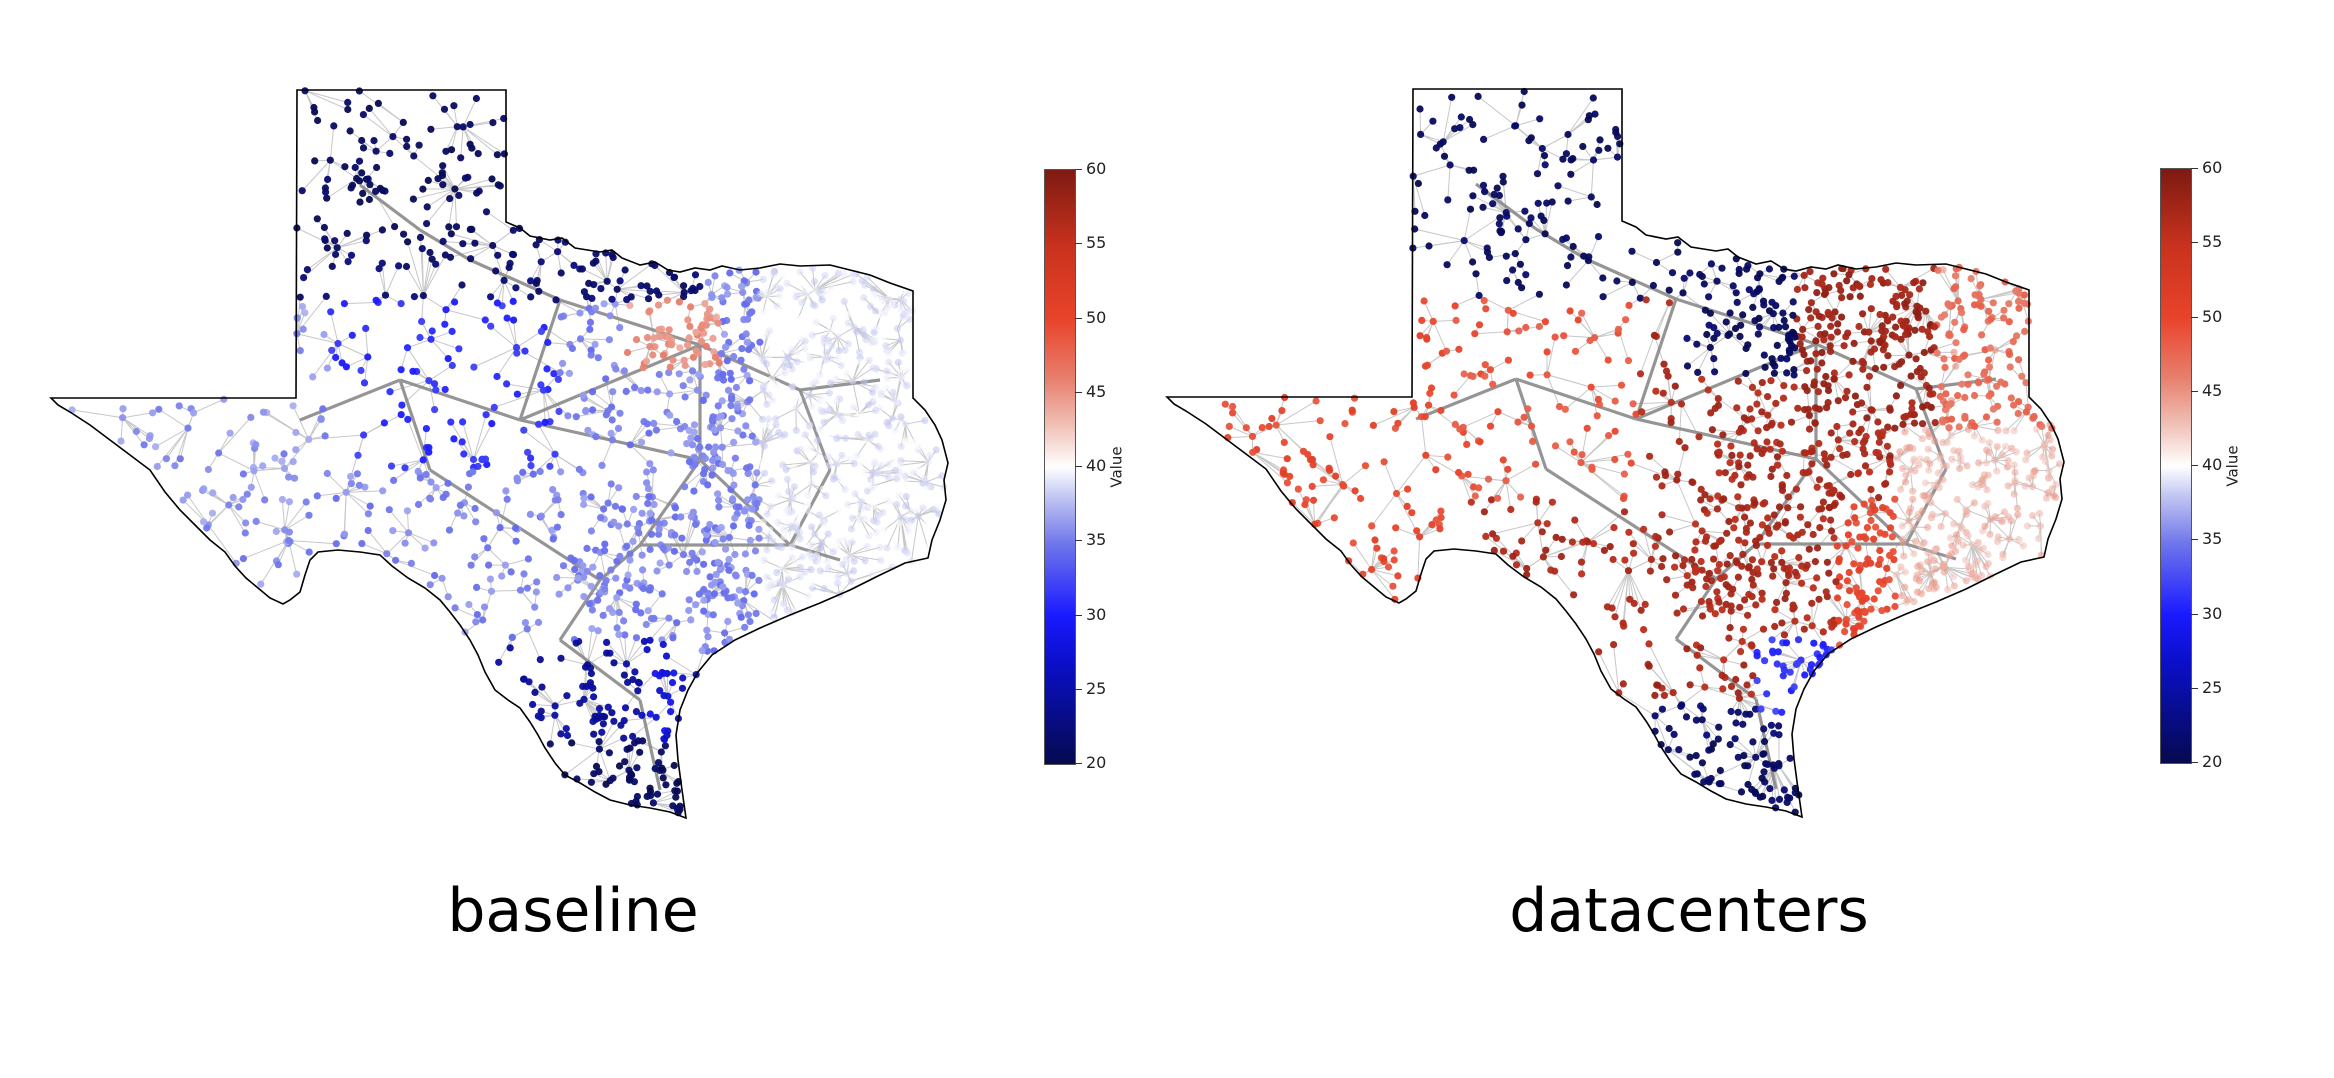 The height and width of the screenshot is (1078, 2334). Describe the element at coordinates (1060, 467) in the screenshot. I see `colorbar-baseline` at that location.